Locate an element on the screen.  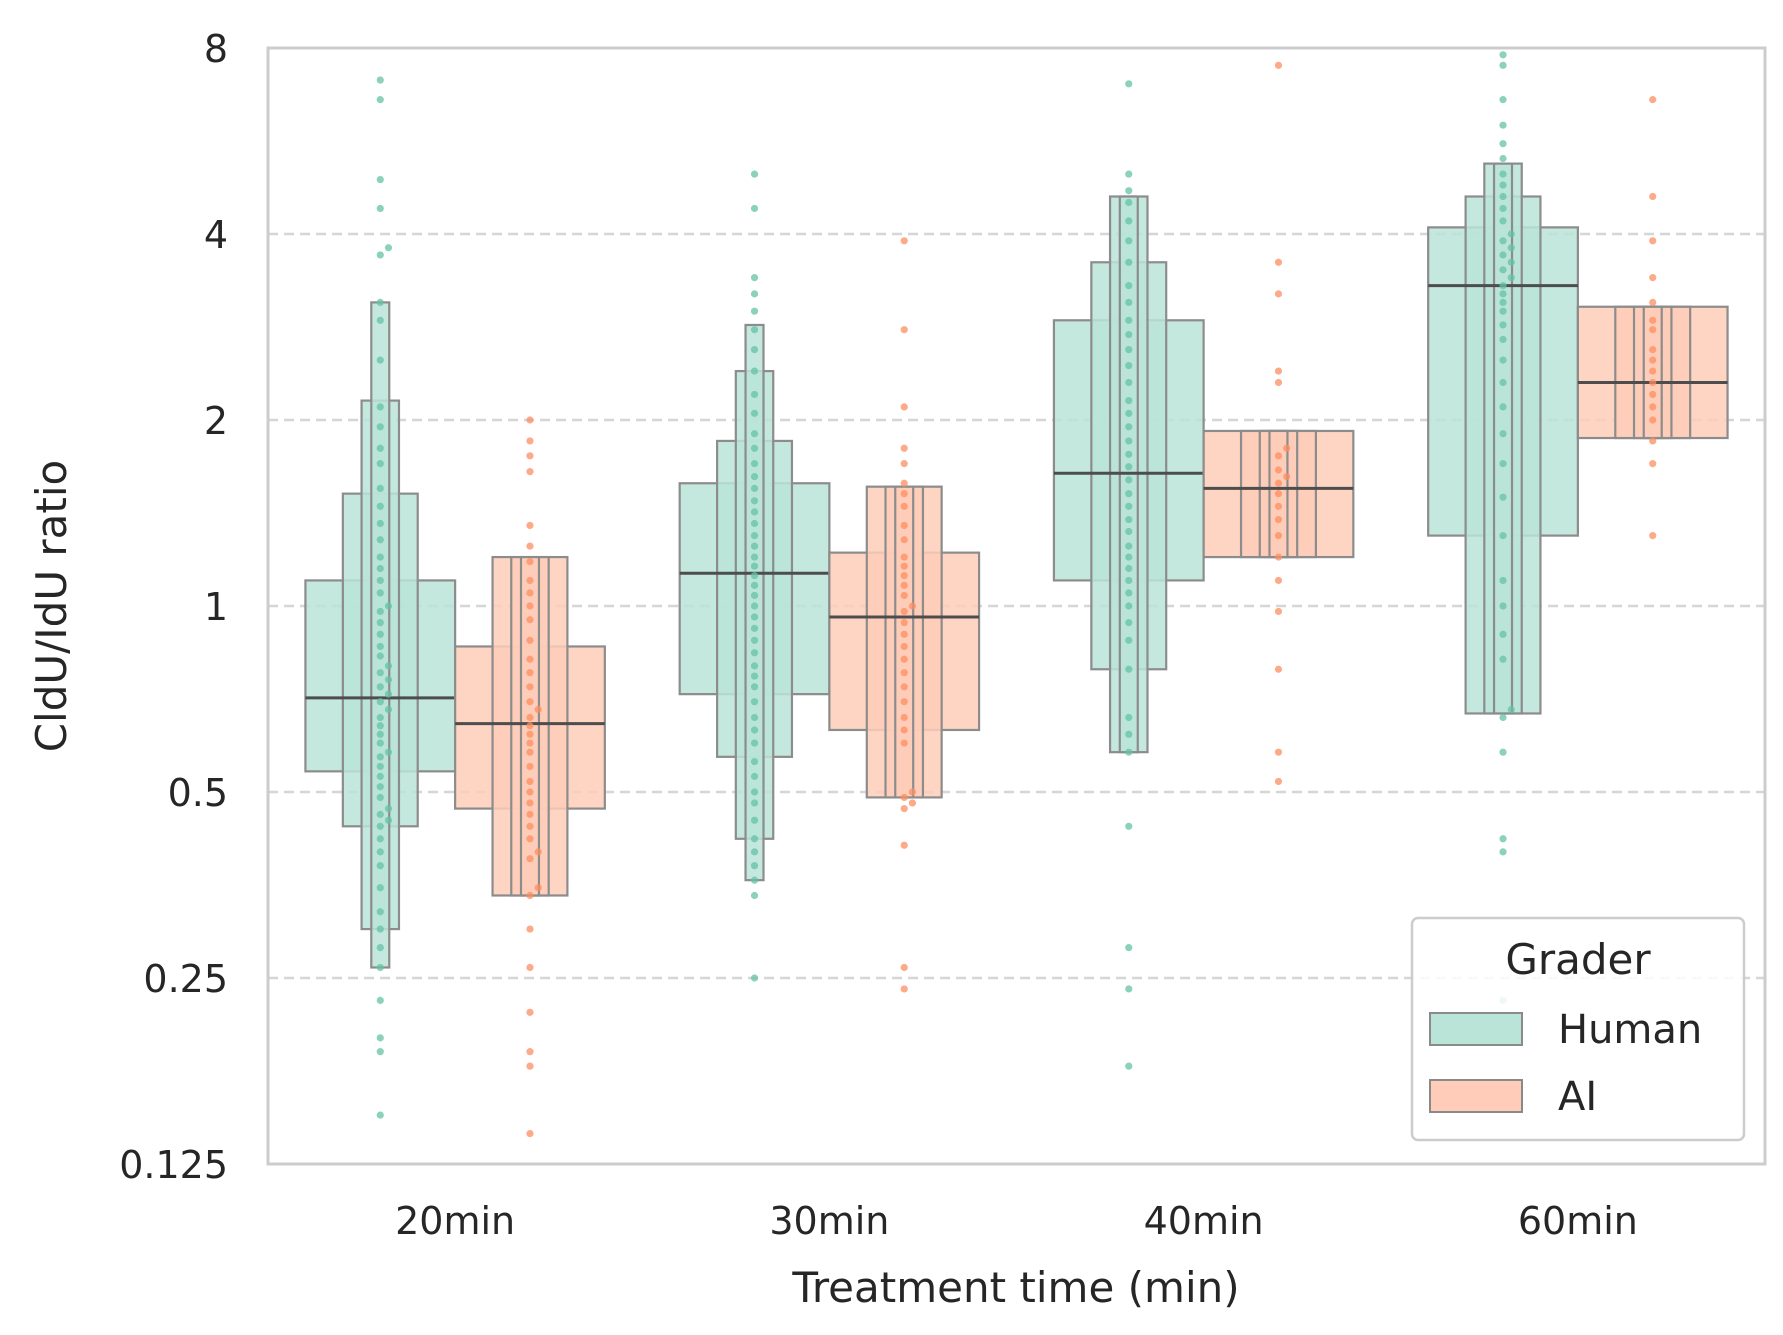
y-tick-label: 0.125 is located at coordinates (173, 1165).